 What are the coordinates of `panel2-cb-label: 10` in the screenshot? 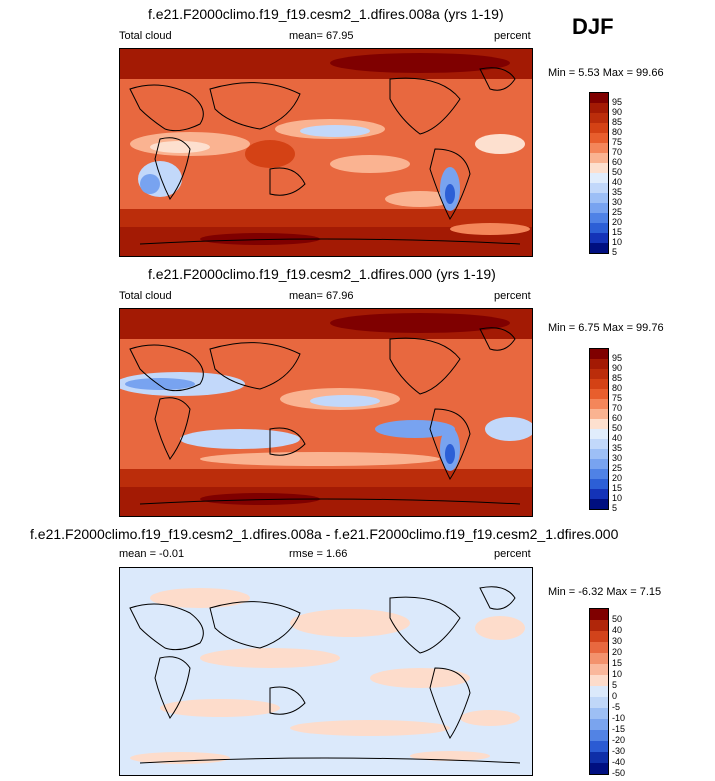 It's located at (617, 498).